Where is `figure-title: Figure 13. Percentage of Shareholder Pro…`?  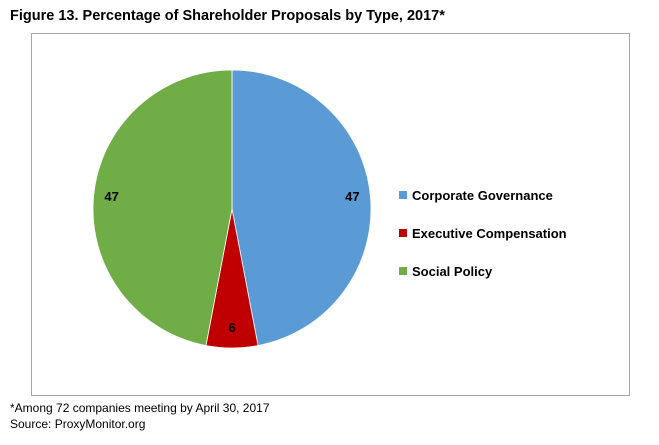 figure-title: Figure 13. Percentage of Shareholder Pro… is located at coordinates (227, 16).